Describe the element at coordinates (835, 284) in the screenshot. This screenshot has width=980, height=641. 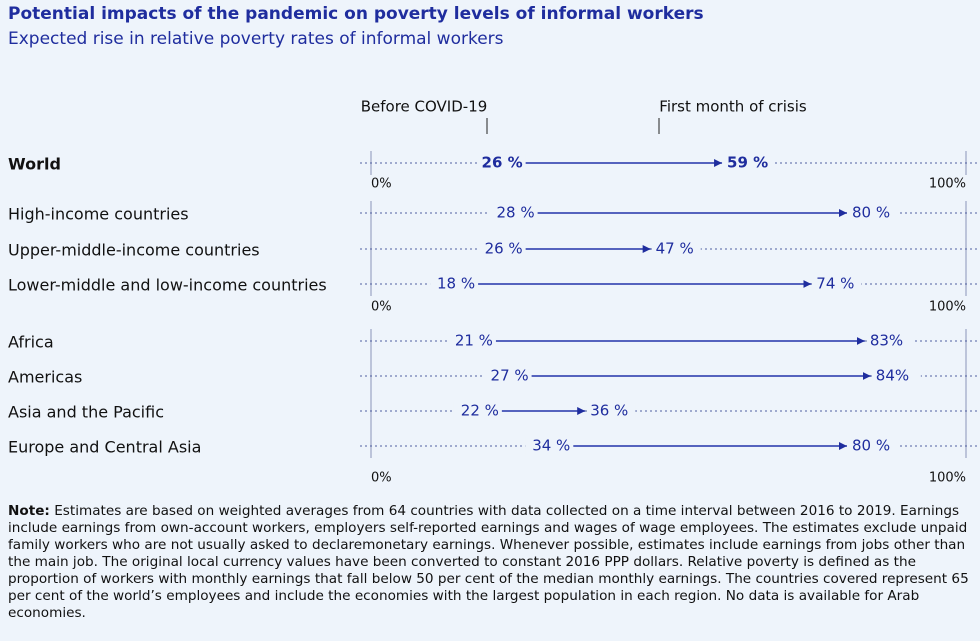
I see `value-label: 74 %` at that location.